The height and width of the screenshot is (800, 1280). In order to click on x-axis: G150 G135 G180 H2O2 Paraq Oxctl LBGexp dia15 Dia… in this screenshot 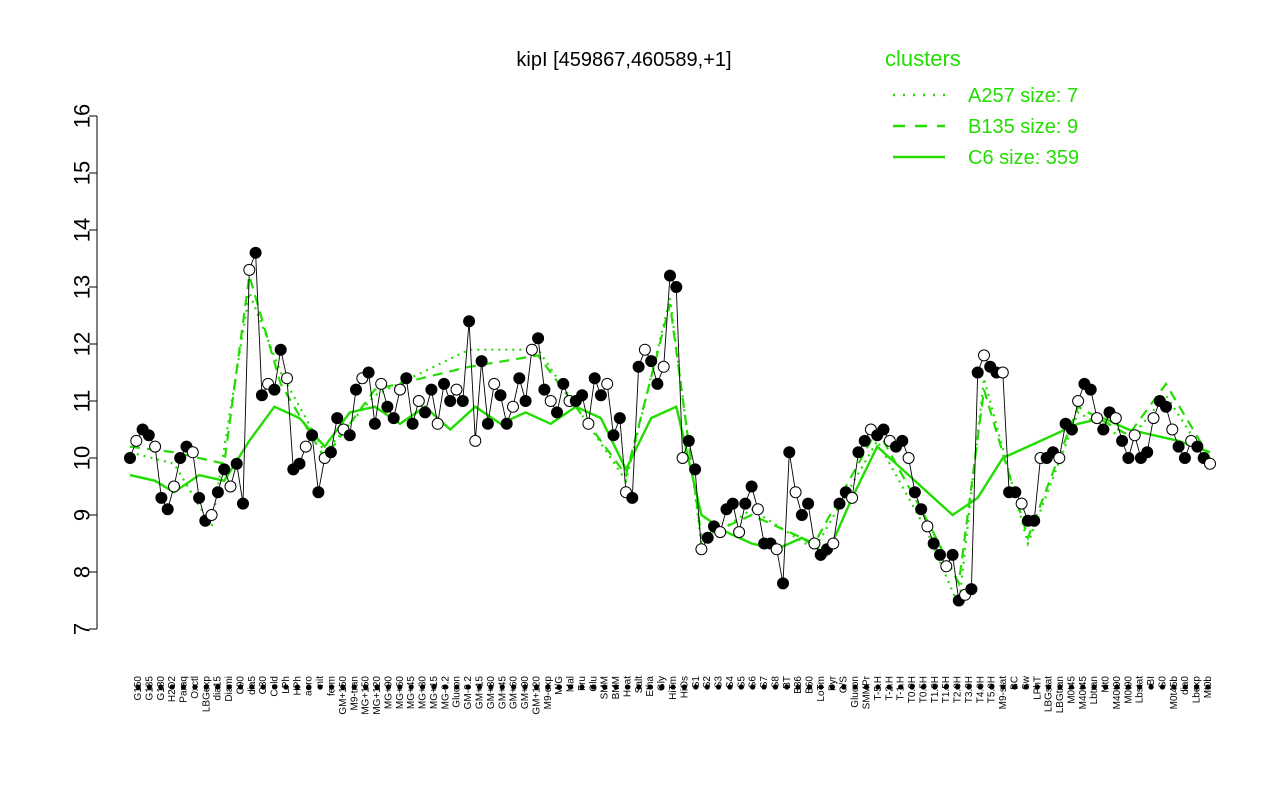, I will do `click(673, 694)`.